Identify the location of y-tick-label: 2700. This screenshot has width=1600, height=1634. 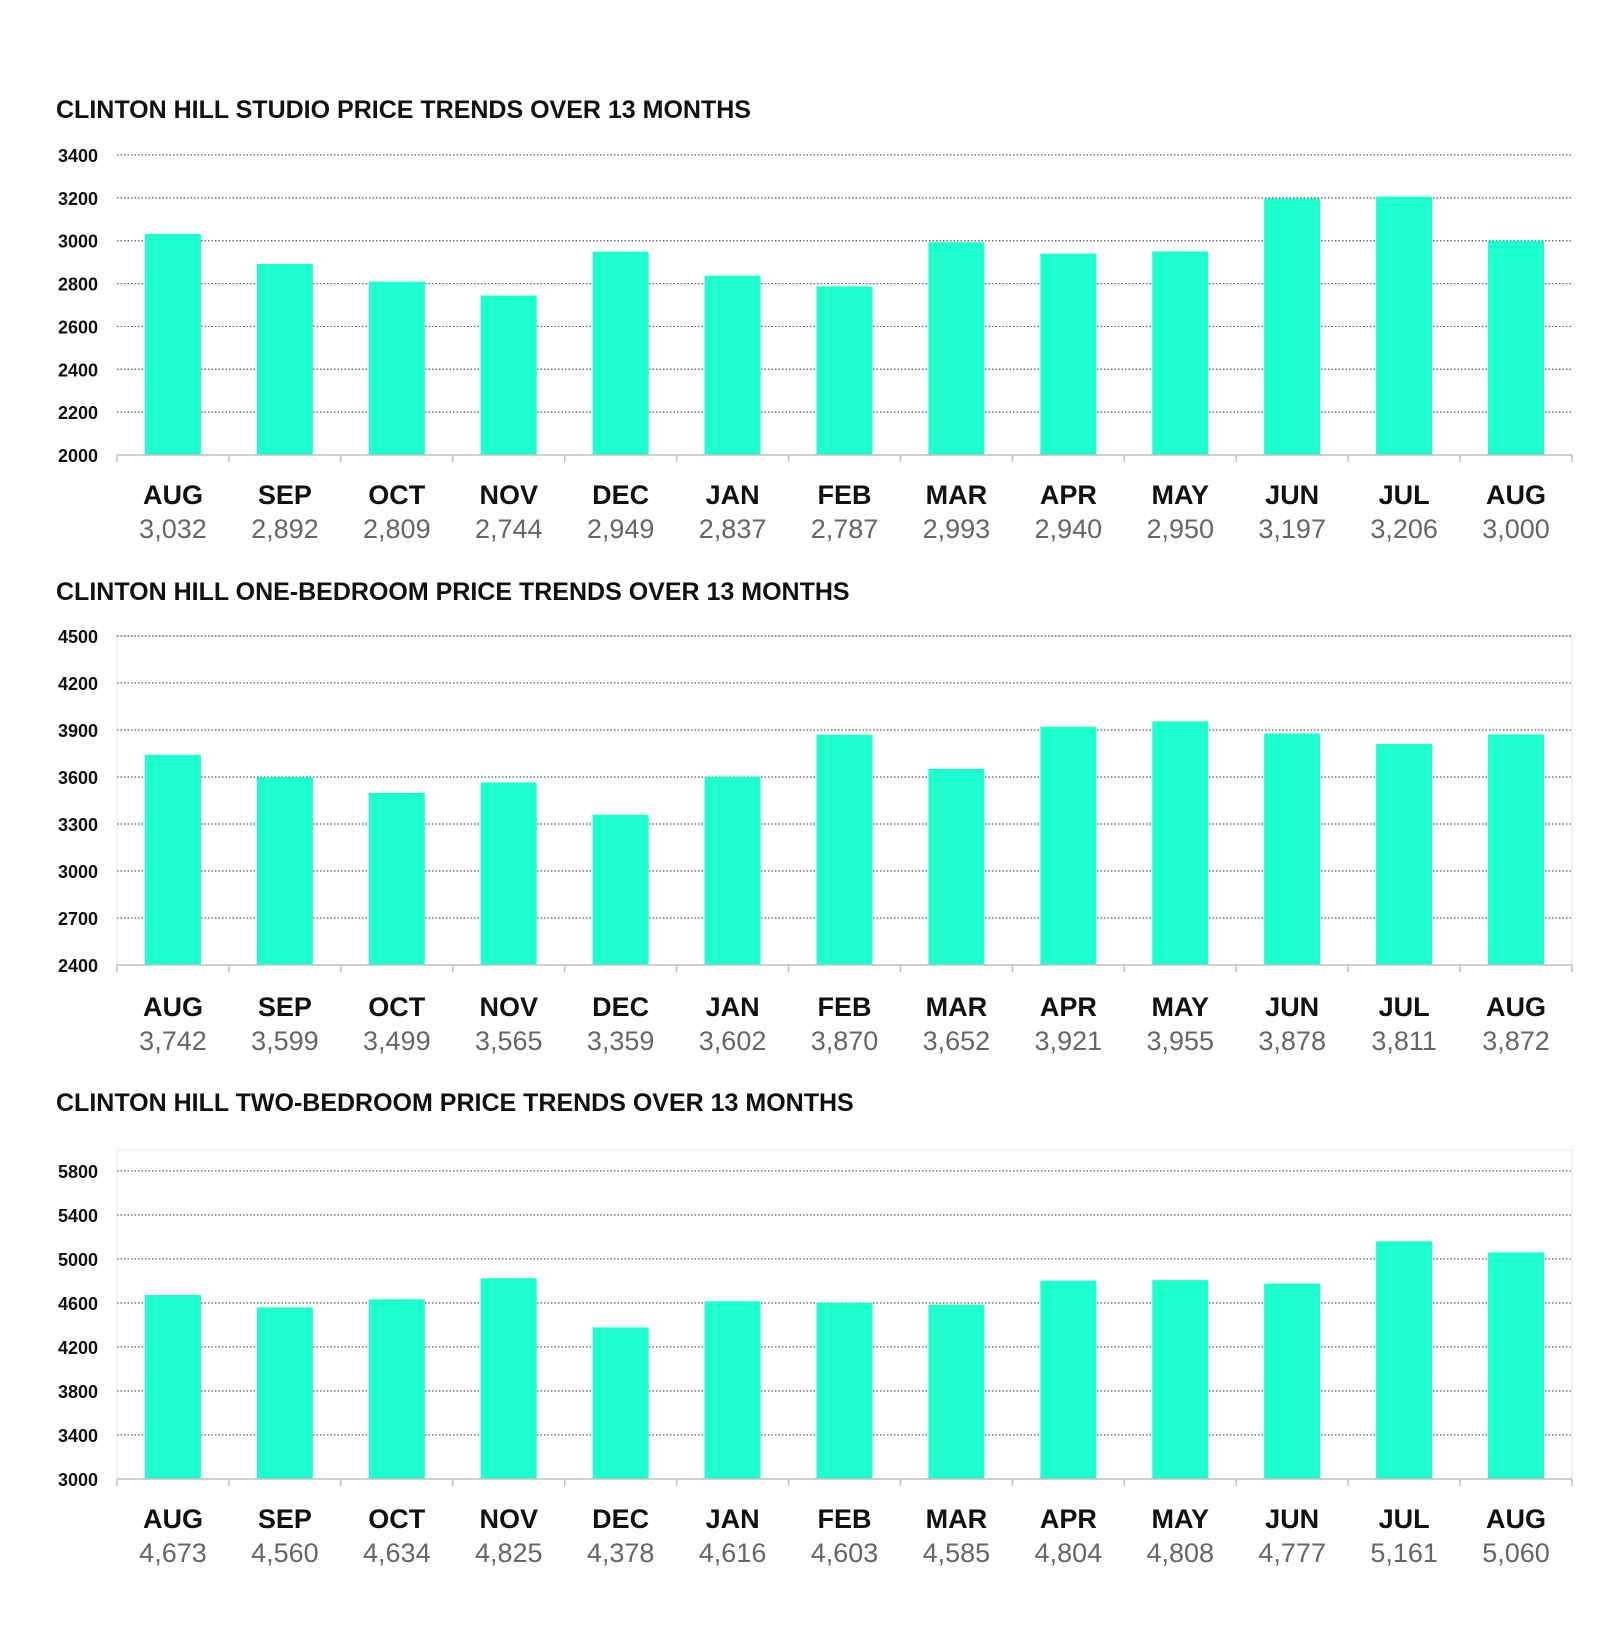
(78, 919).